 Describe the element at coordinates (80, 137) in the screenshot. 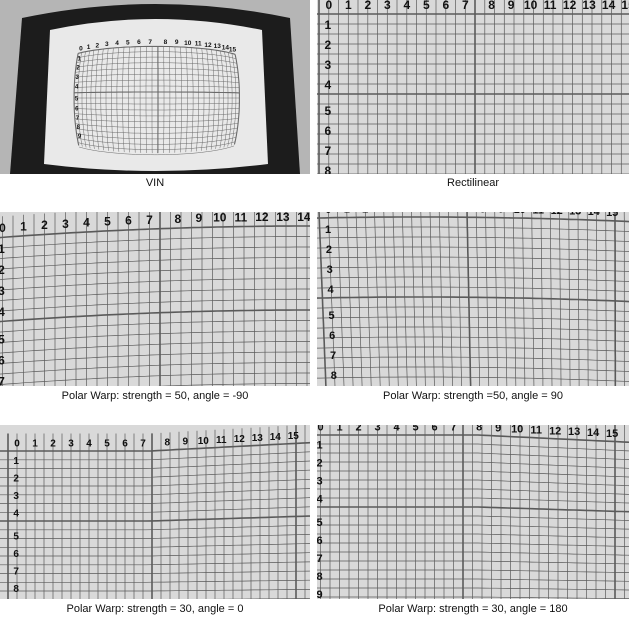

I see `vin-row-number: 9` at that location.